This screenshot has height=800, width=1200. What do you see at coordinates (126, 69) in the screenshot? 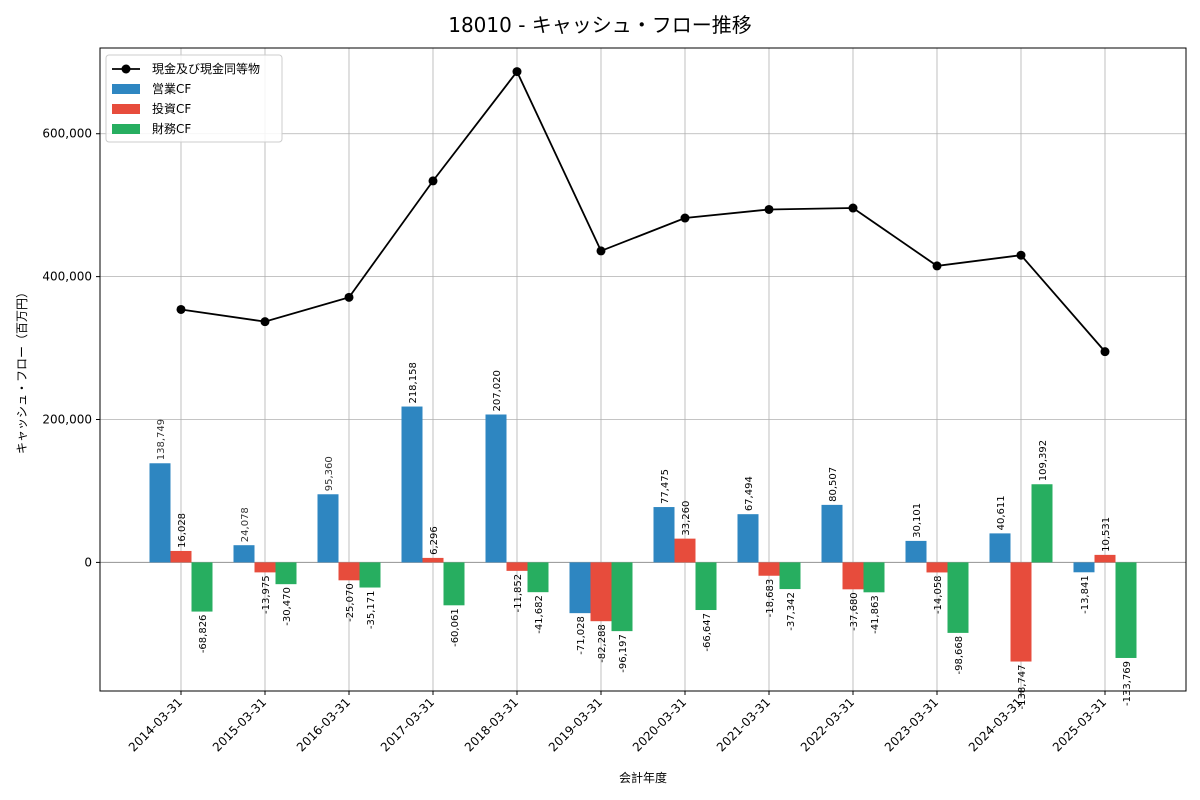
I see `legend-marker` at bounding box center [126, 69].